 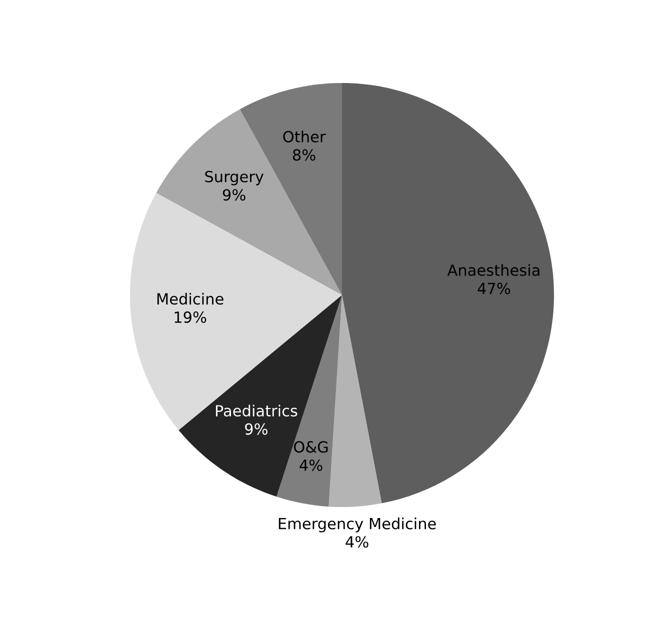 I want to click on slice-label: Medicine, so click(x=190, y=298).